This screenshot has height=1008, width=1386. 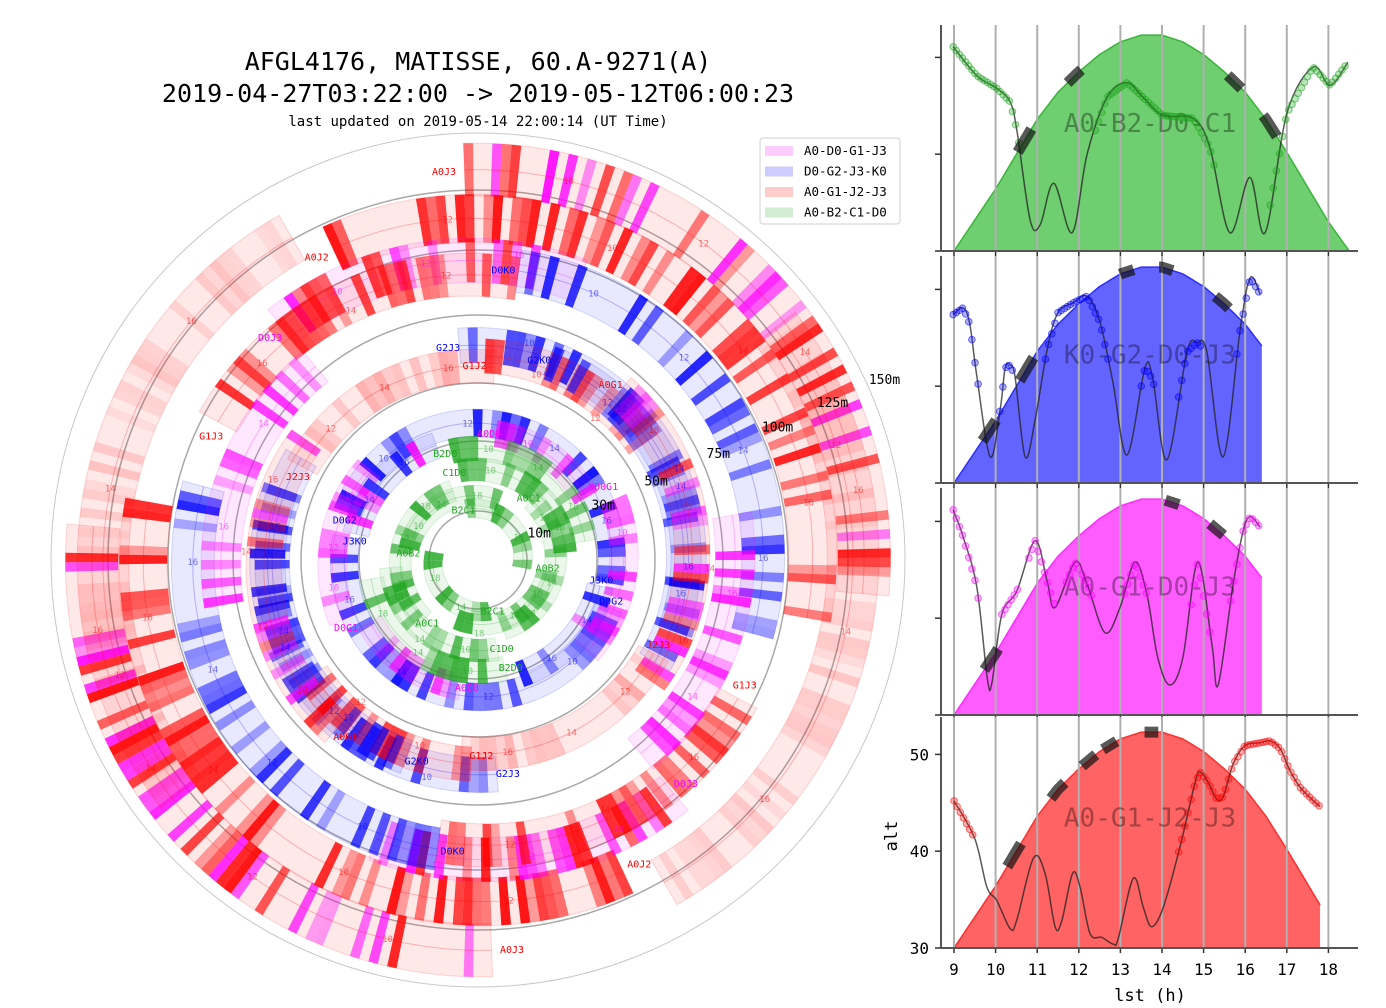 I want to click on legend-entry: A0-B2-C1-D0, so click(x=845, y=212).